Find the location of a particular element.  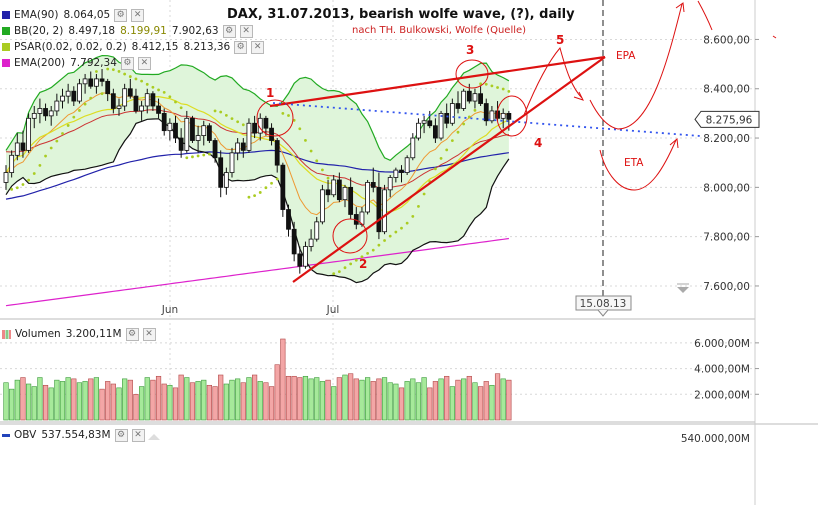

volume-tick-label: 4.000,00M is located at coordinates (722, 370).